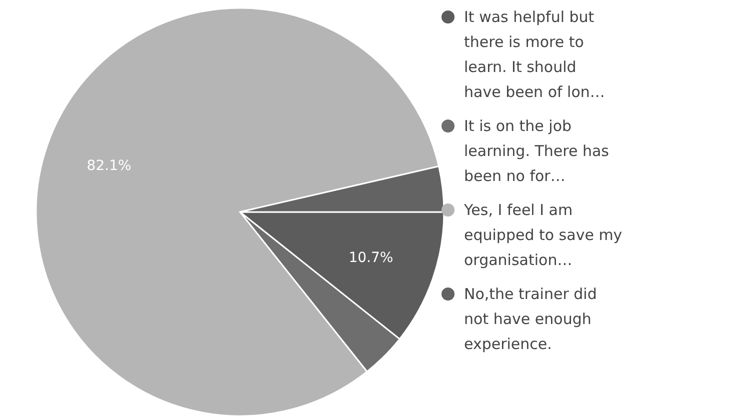 This screenshot has width=740, height=419. I want to click on data-label: 82.1%, so click(109, 166).